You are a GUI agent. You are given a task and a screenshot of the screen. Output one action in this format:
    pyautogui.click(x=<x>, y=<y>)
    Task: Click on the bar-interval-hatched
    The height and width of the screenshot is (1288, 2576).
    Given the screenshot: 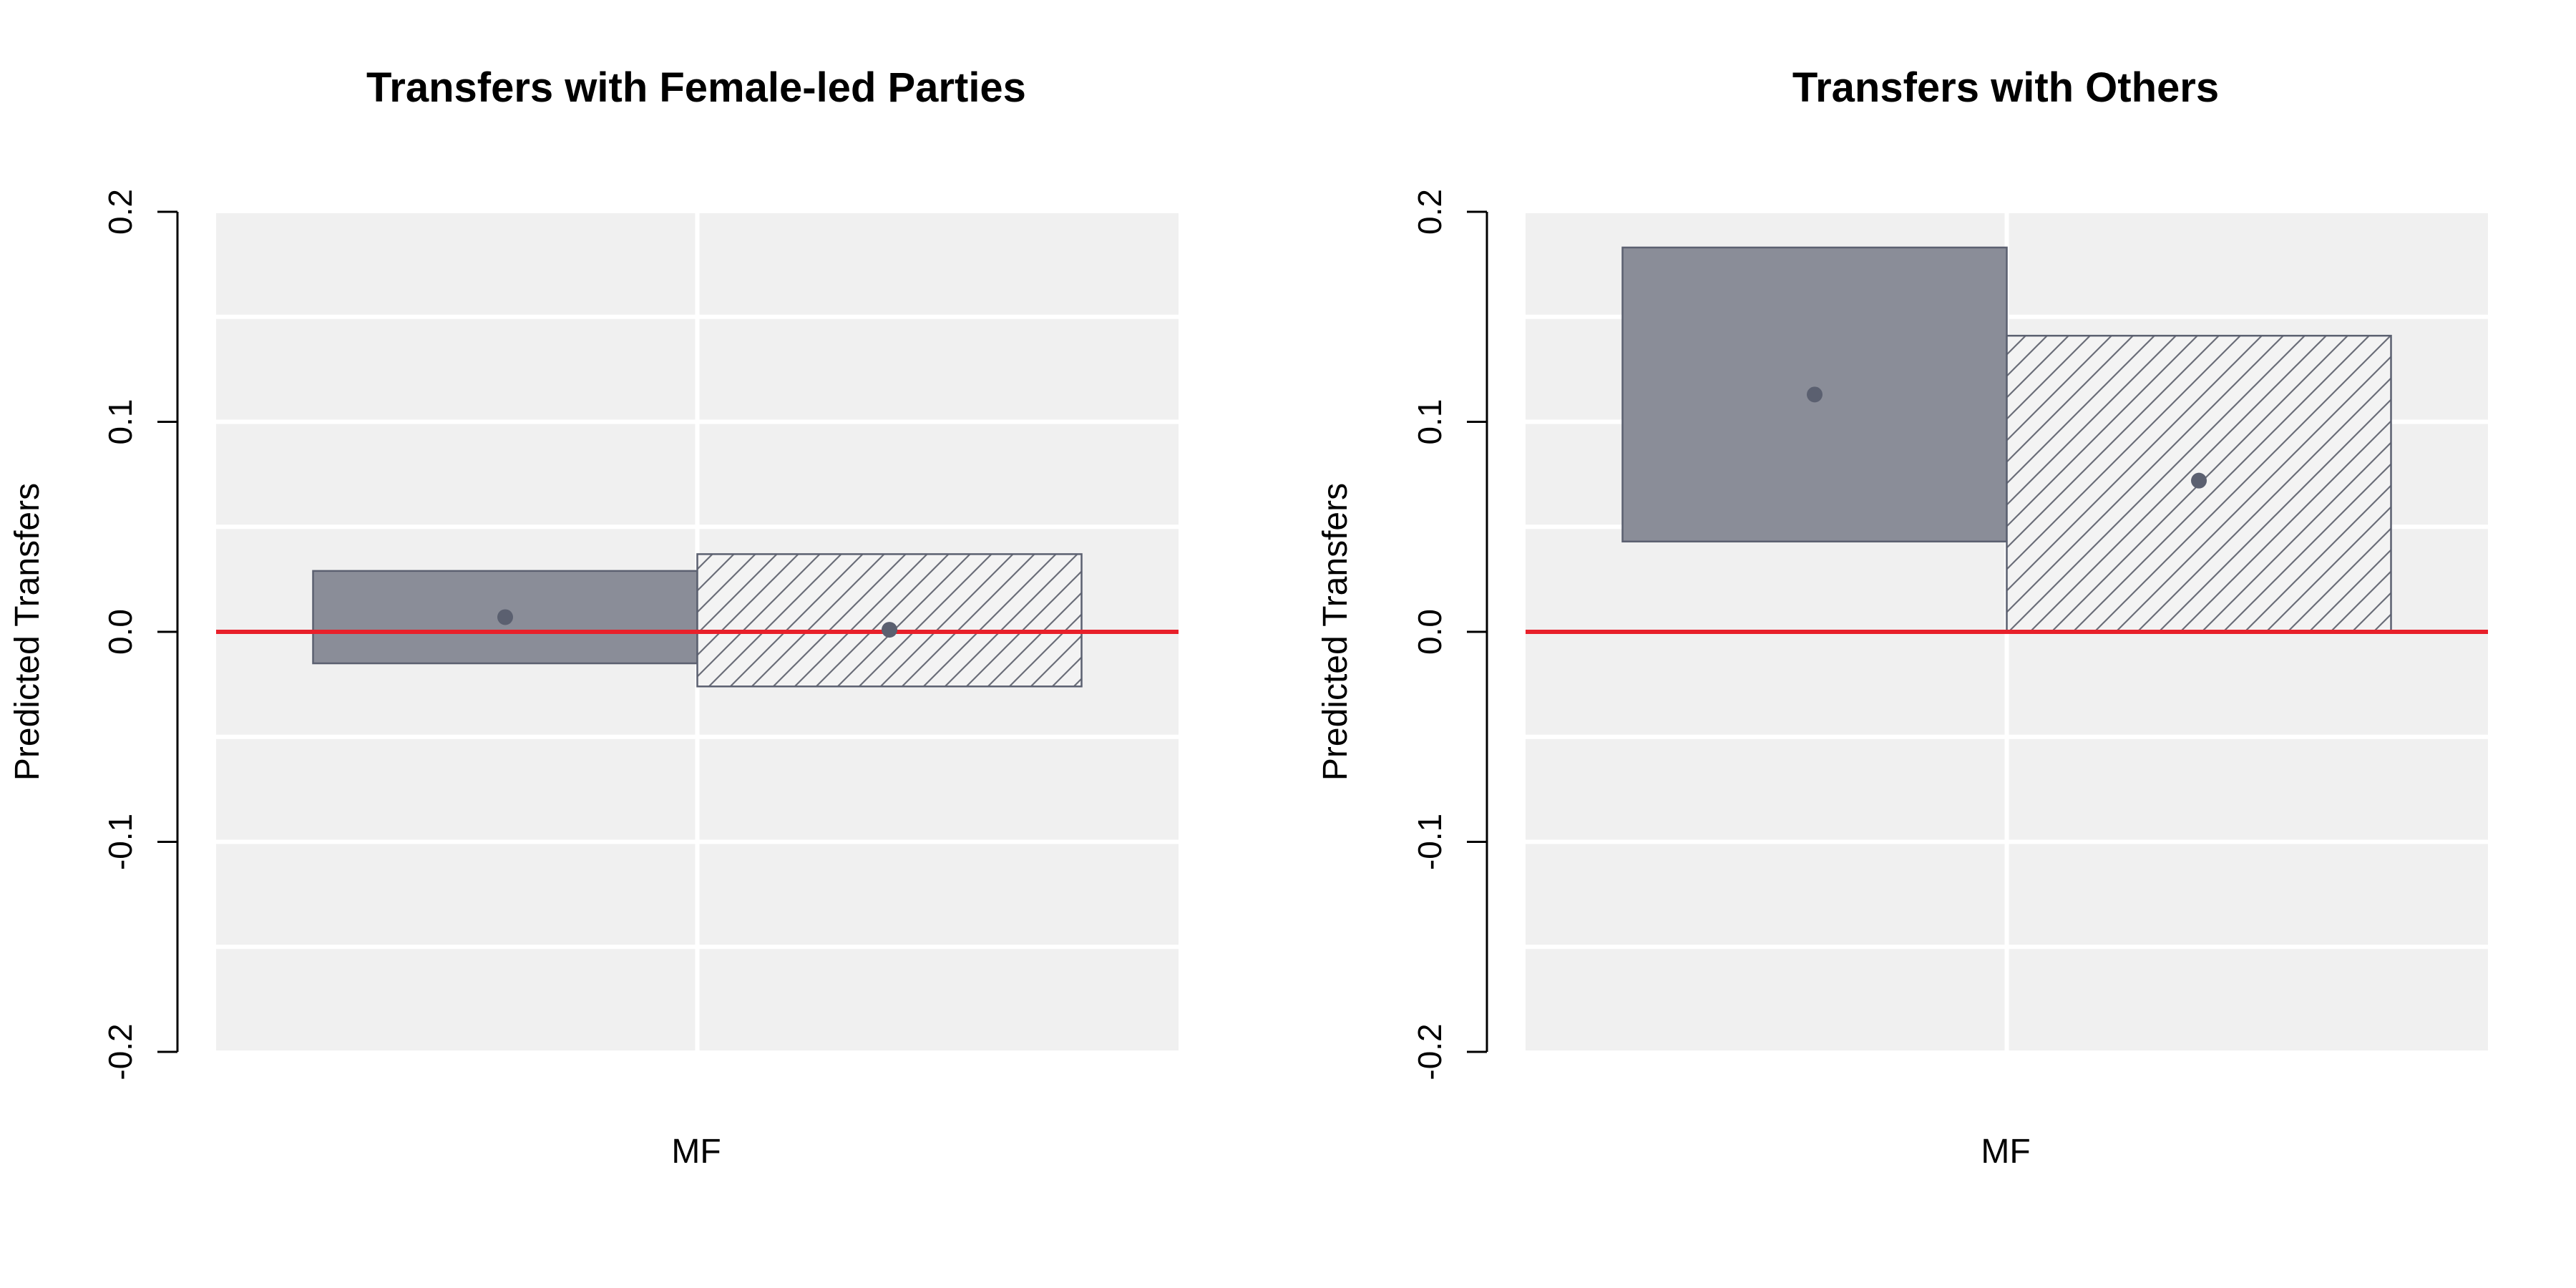 What is the action you would take?
    pyautogui.click(x=889, y=620)
    